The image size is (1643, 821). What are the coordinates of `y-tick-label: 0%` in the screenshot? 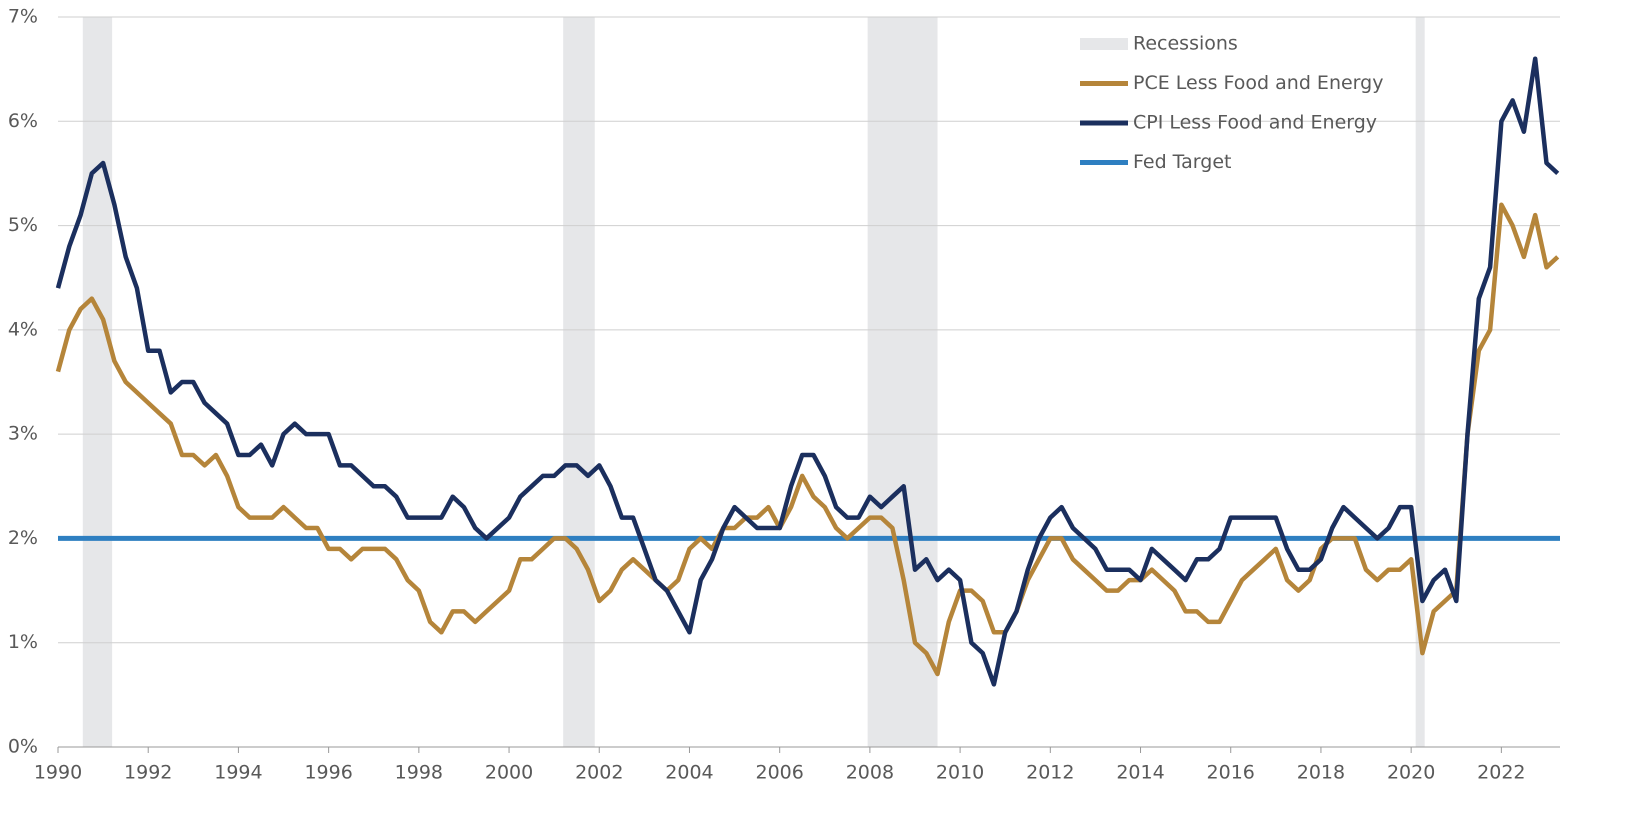 It's located at (23, 747).